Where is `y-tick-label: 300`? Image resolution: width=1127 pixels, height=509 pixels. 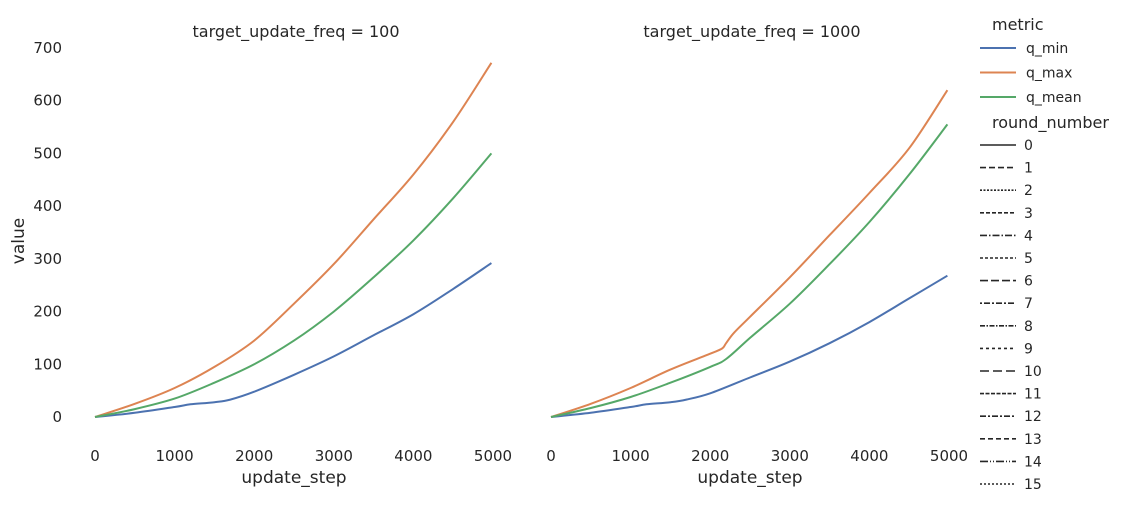 y-tick-label: 300 is located at coordinates (47, 259).